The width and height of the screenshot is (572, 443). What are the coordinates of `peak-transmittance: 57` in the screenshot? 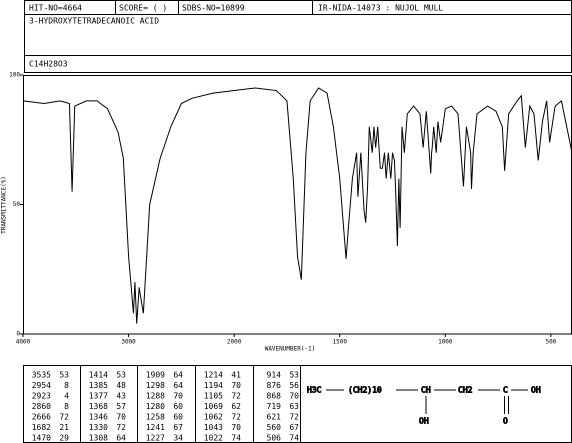 It's located at (121, 406).